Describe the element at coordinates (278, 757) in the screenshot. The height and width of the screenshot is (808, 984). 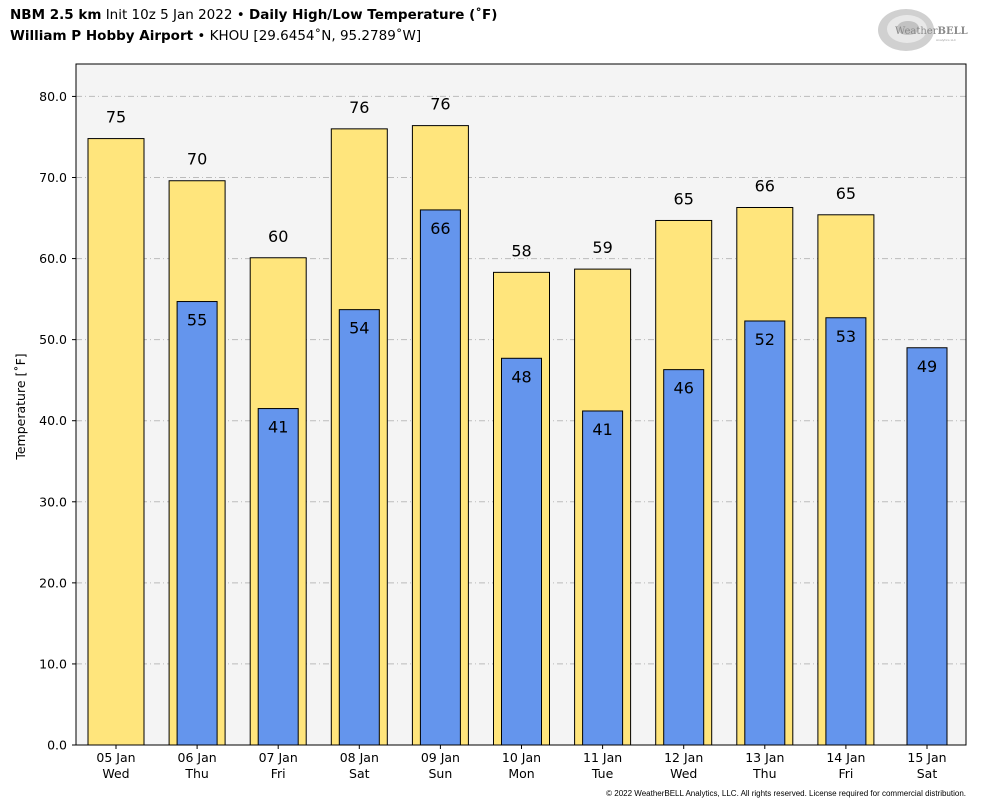
I see `x-tick-date: 07 Jan` at that location.